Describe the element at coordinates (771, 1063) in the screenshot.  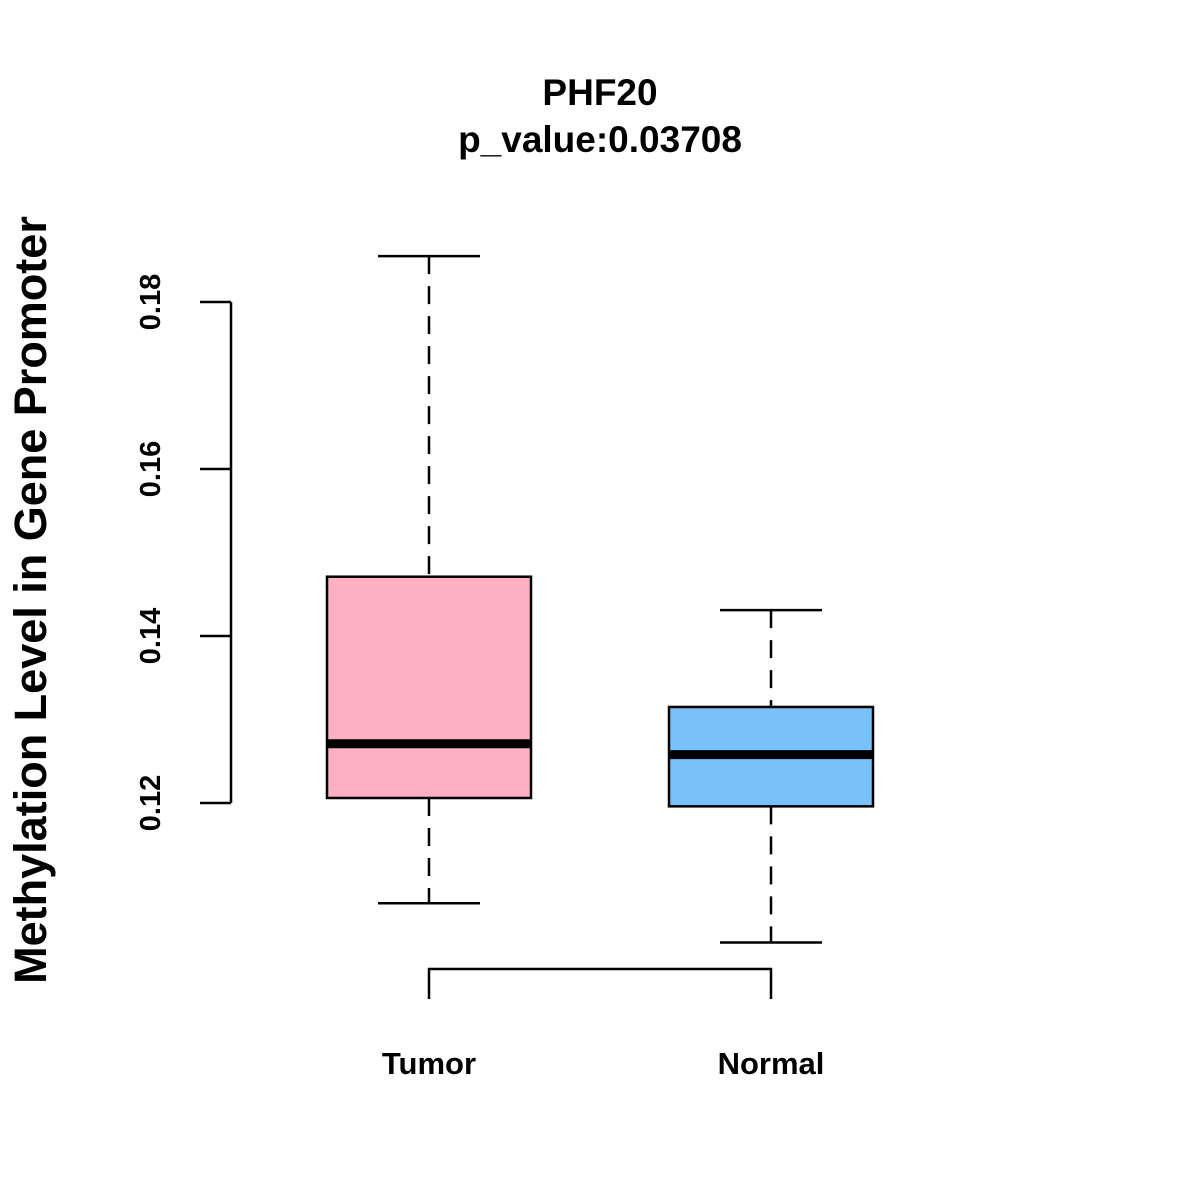
I see `x-category-label: Normal` at that location.